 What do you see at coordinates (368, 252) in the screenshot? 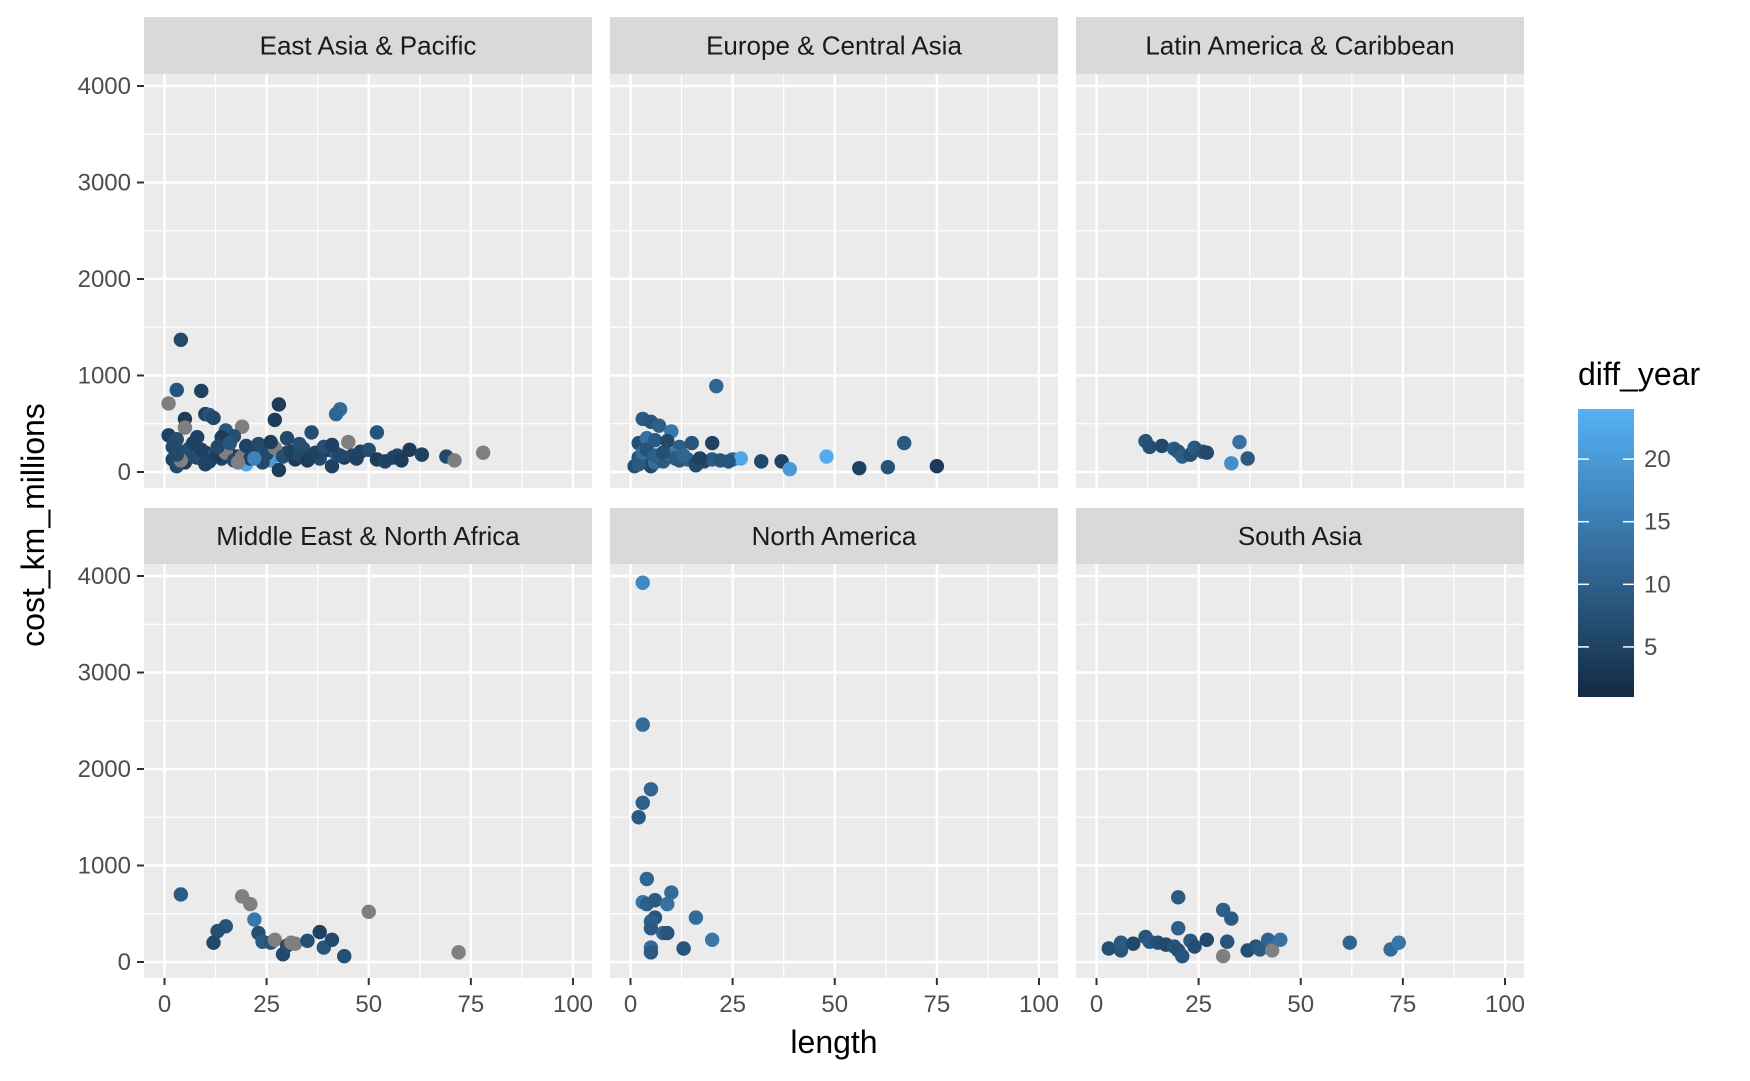
I see `facet-east-asia-pacific: East Asia & Pacific` at bounding box center [368, 252].